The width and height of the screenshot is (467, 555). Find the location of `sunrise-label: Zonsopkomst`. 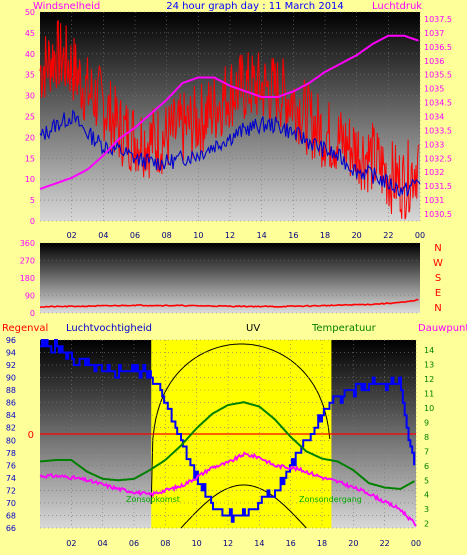

sunrise-label: Zonsopkomst is located at coordinates (153, 499).